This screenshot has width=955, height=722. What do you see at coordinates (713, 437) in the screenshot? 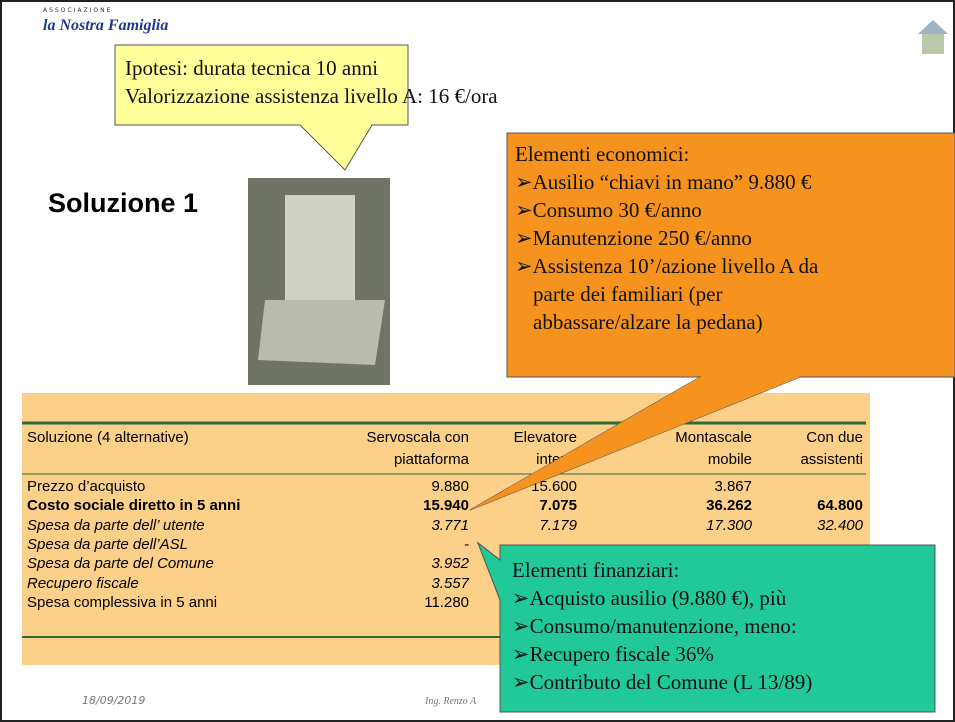
I see `header-cell: Montascale` at bounding box center [713, 437].